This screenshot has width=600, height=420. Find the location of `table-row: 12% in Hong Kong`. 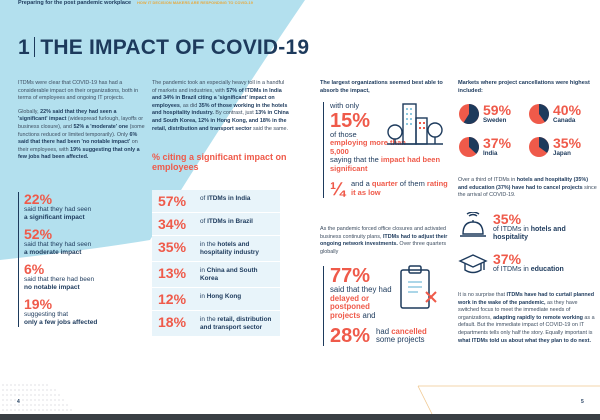

table-row: 12% in Hong Kong is located at coordinates (216, 299).